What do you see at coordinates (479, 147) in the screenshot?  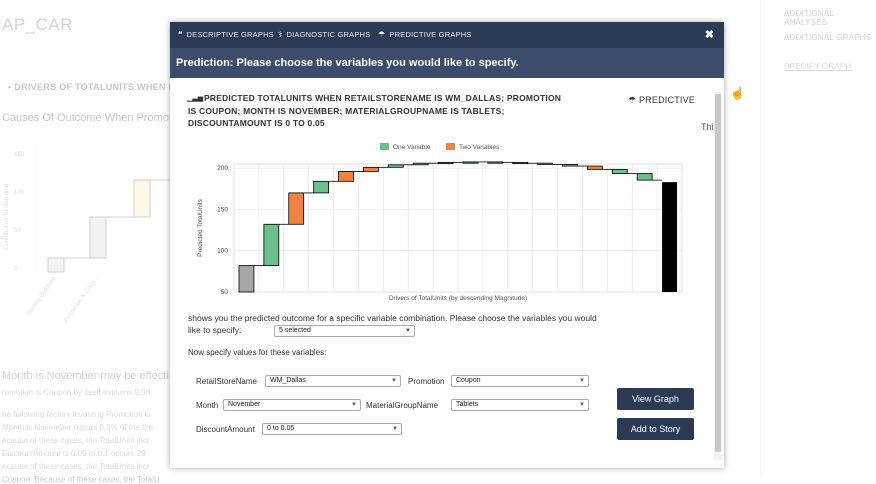 I see `legend-label: Two Variables` at bounding box center [479, 147].